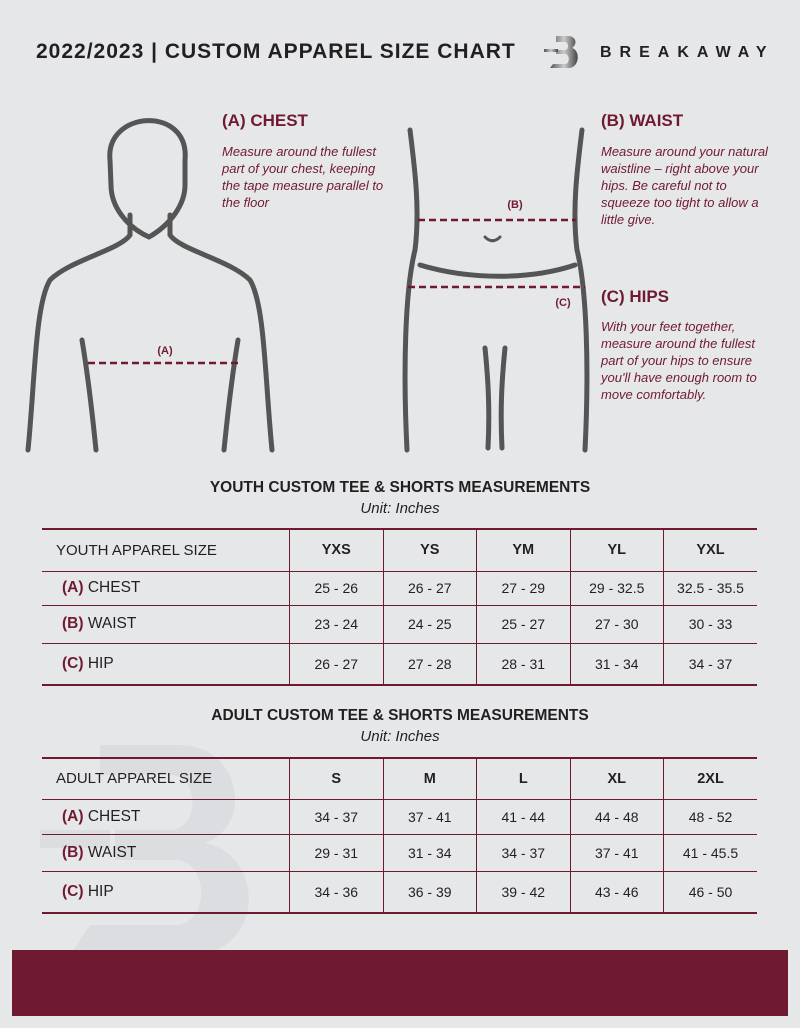 Image resolution: width=800 pixels, height=1028 pixels. I want to click on brand-name: BREAKAWAY, so click(687, 52).